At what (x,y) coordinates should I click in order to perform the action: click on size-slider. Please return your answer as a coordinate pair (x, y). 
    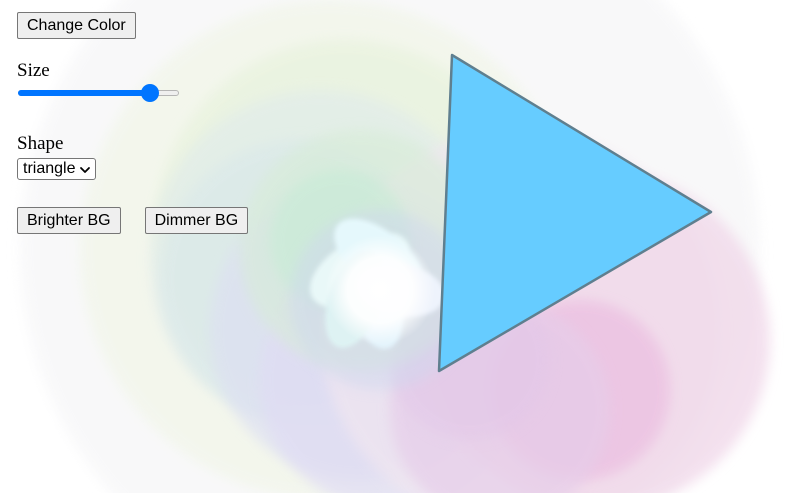
    Looking at the image, I should click on (98, 93).